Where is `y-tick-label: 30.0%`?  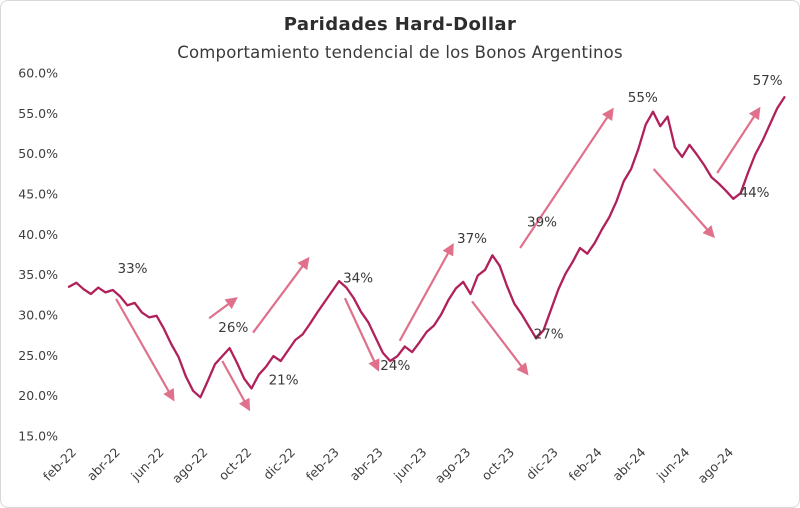
y-tick-label: 30.0% is located at coordinates (38, 315).